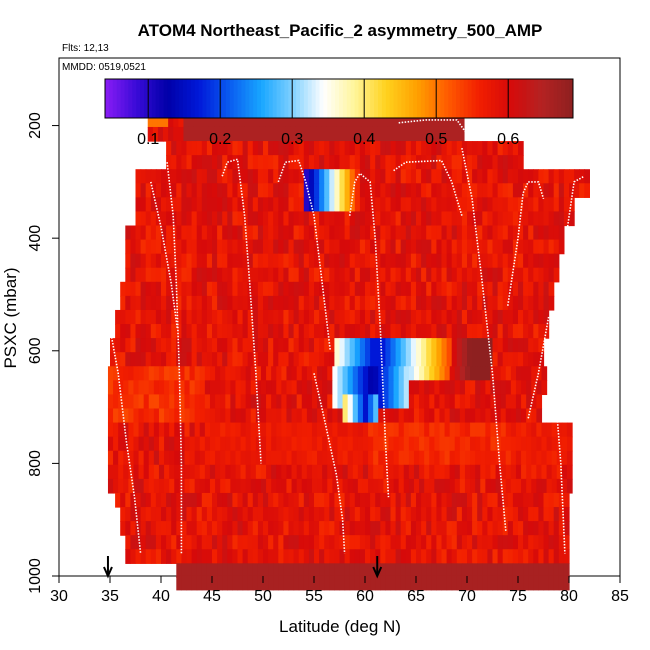  I want to click on profile-track, so click(484, 339).